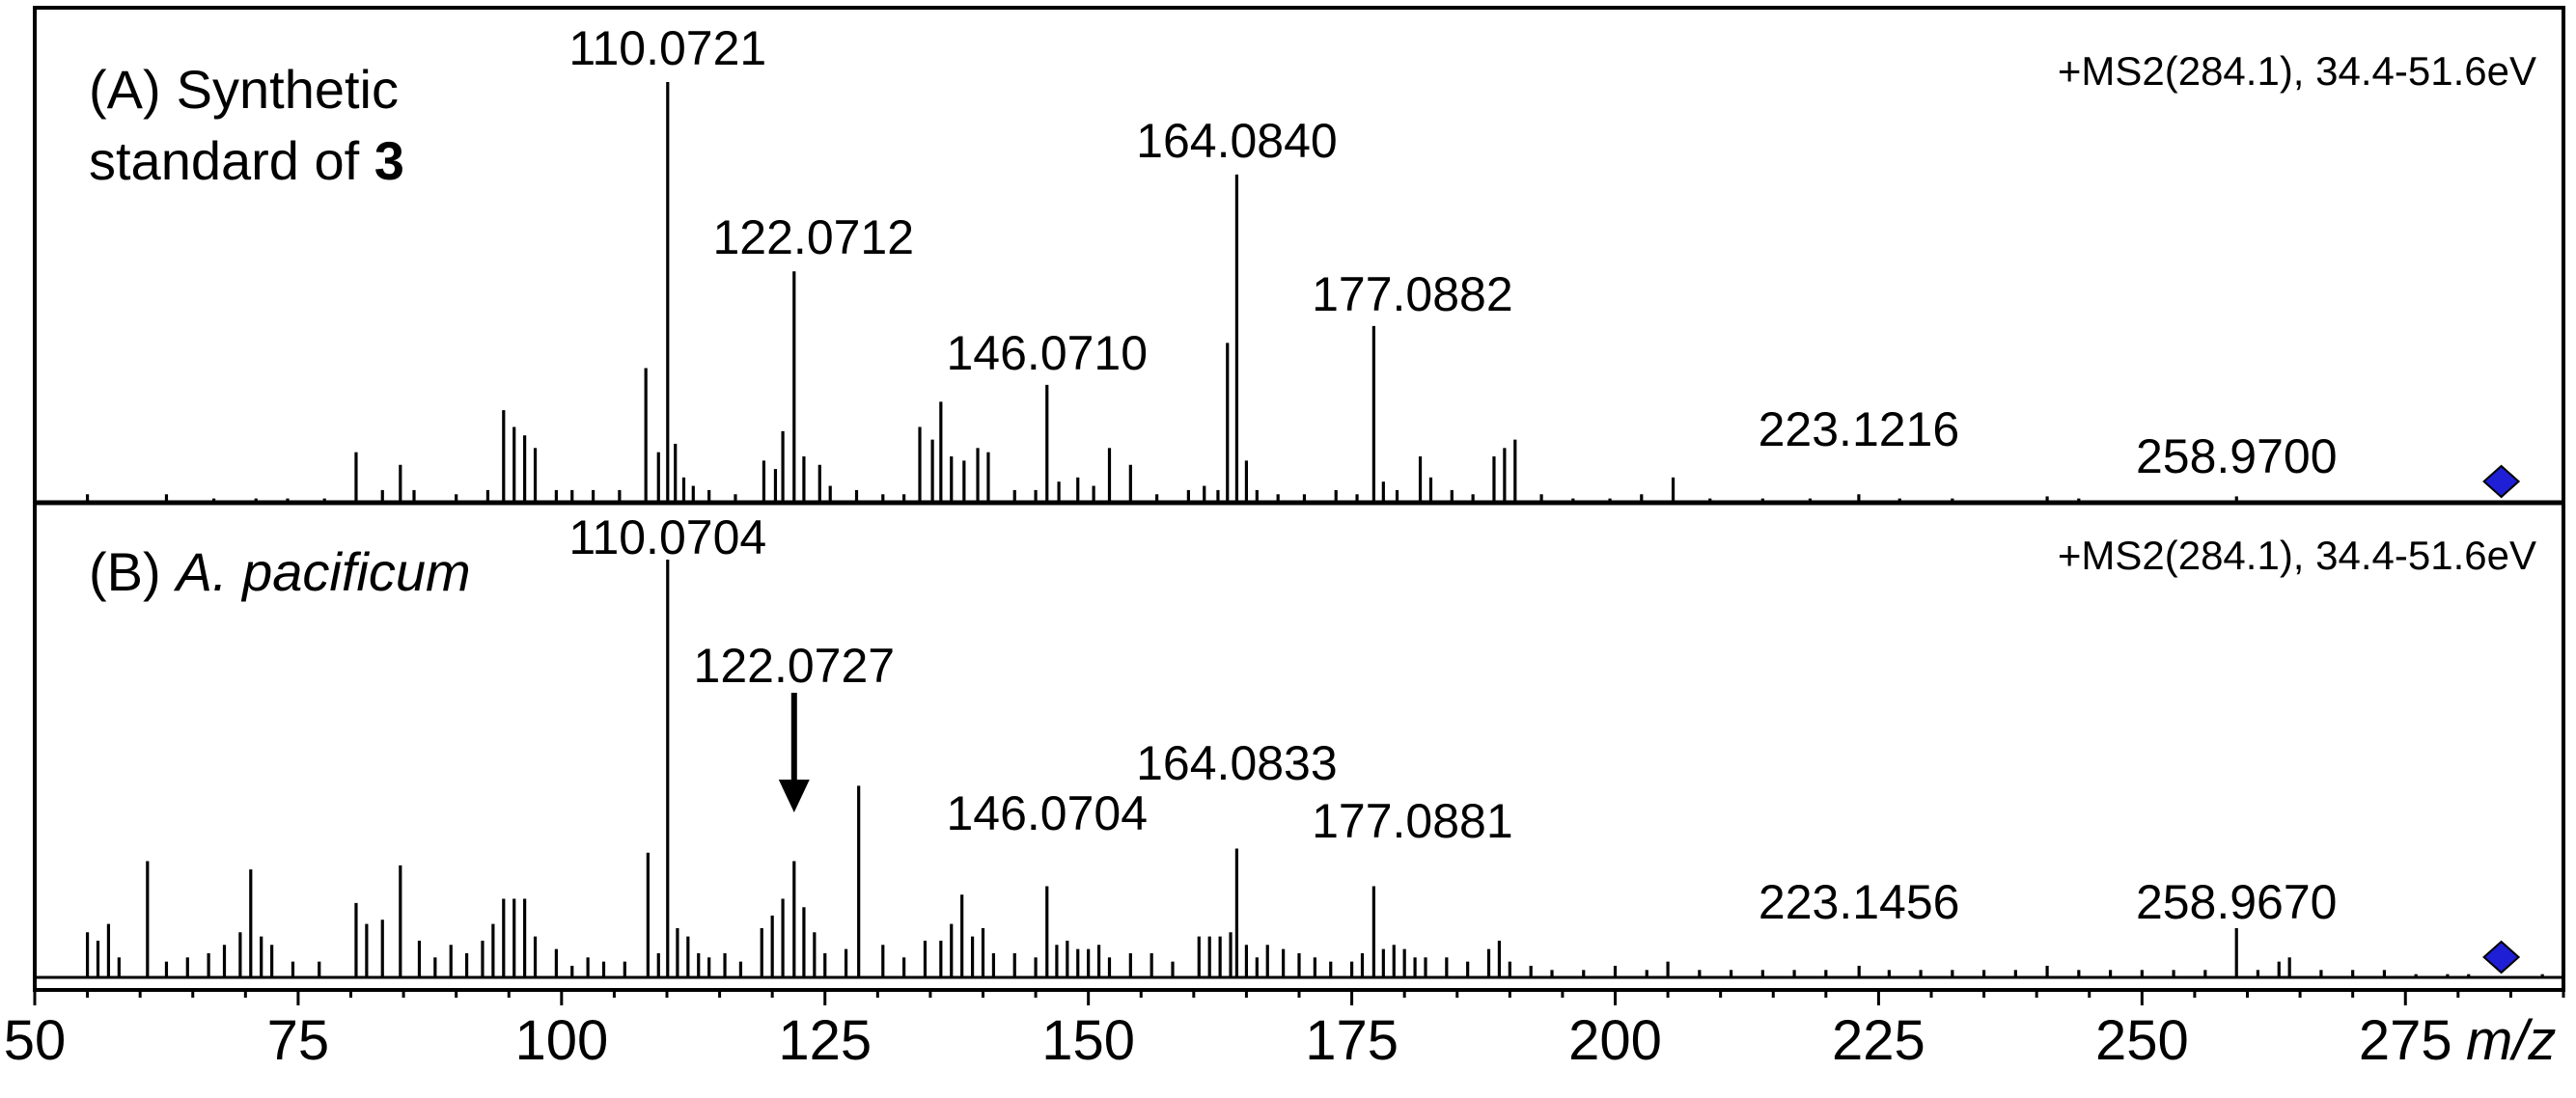 This screenshot has height=1098, width=2576. I want to click on panel-a-scan-info: +MS2(284.1), 34.4-51.6eV, so click(2297, 71).